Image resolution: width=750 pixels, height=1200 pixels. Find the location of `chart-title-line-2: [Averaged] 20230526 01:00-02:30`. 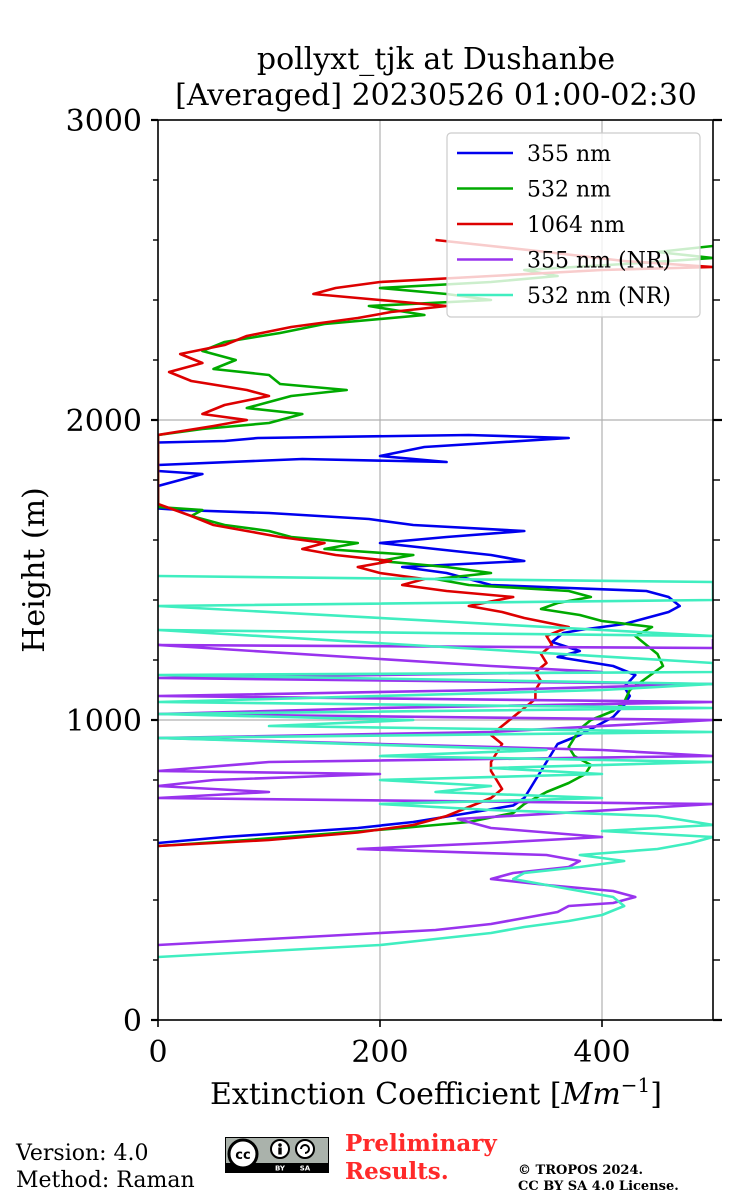

chart-title-line-2: [Averaged] 20230526 01:00-02:30 is located at coordinates (436, 95).